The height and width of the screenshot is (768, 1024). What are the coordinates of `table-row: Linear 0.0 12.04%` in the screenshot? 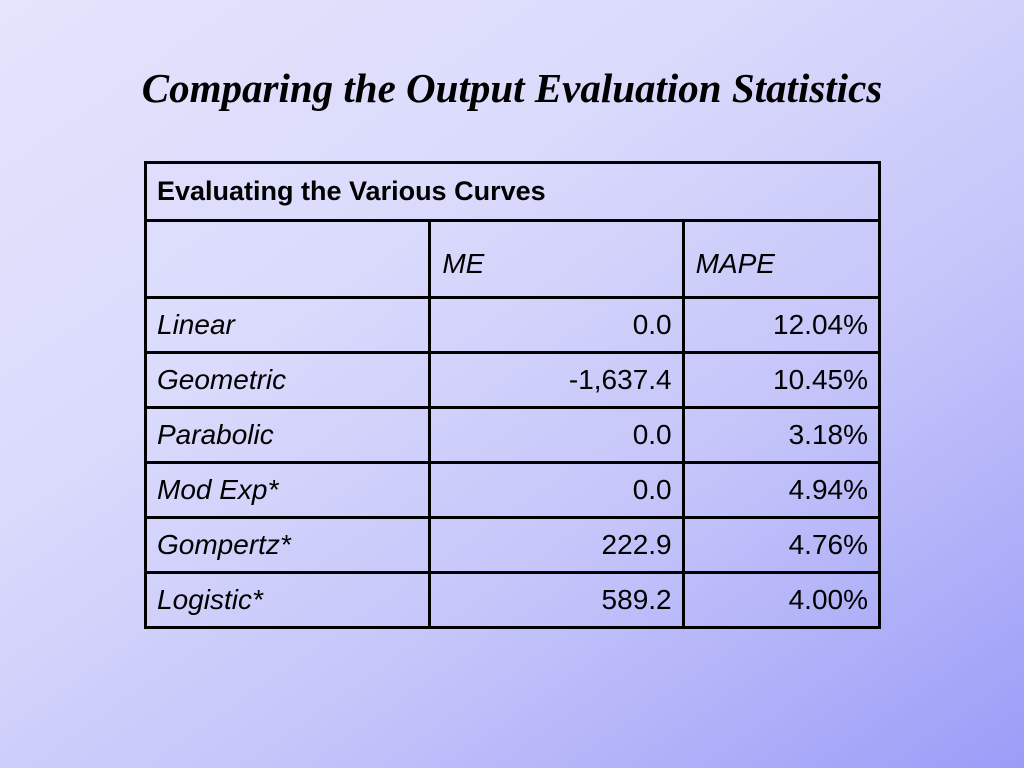 It's located at (512, 325).